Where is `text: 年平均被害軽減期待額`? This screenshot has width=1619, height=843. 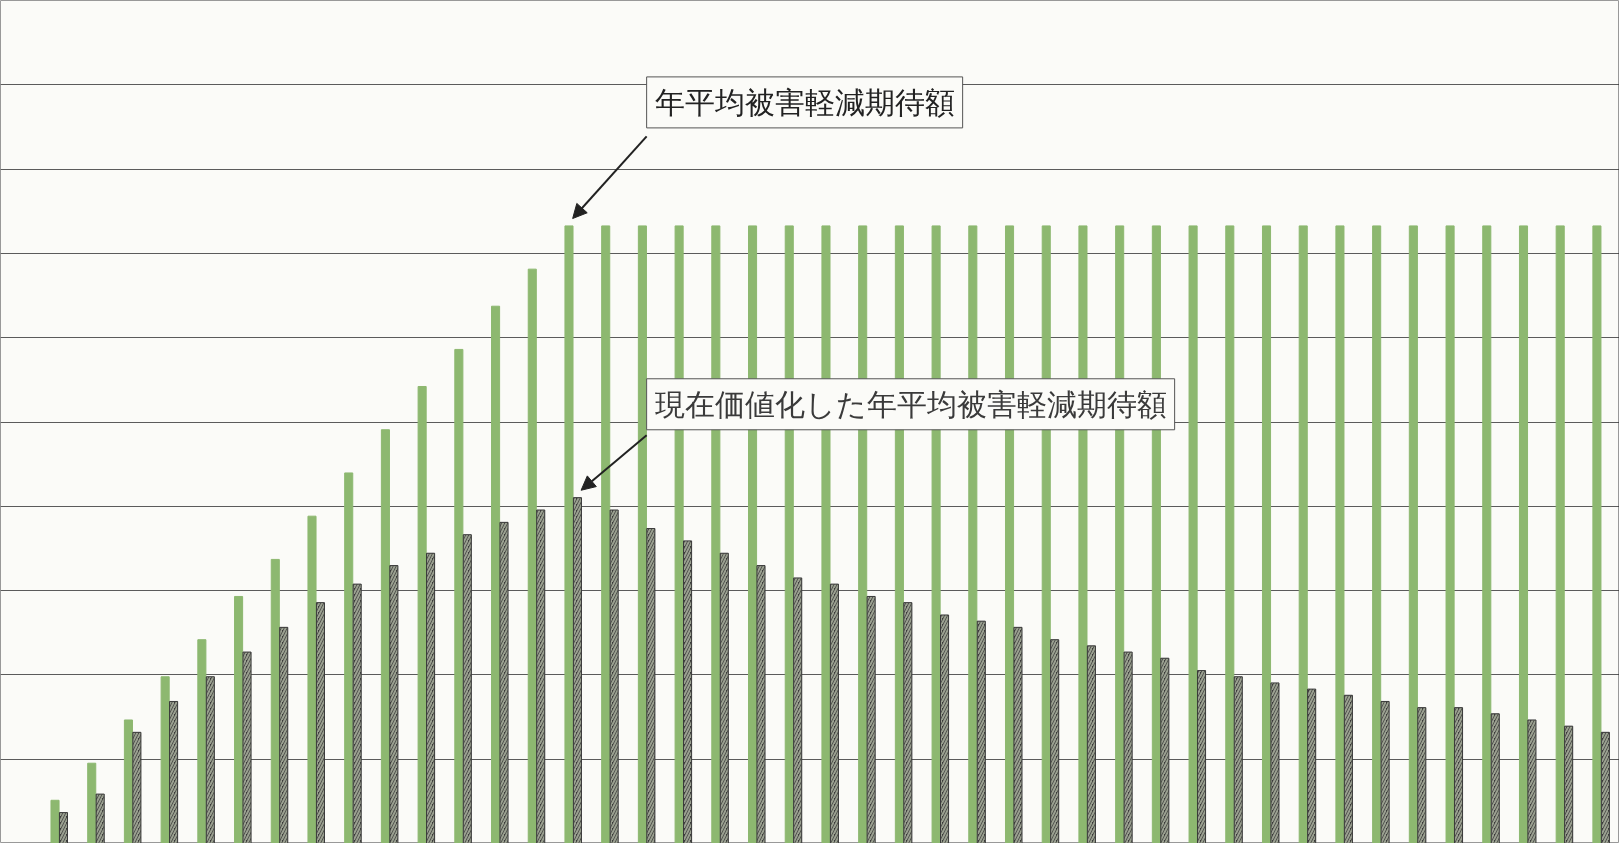 text: 年平均被害軽減期待額 is located at coordinates (804, 102).